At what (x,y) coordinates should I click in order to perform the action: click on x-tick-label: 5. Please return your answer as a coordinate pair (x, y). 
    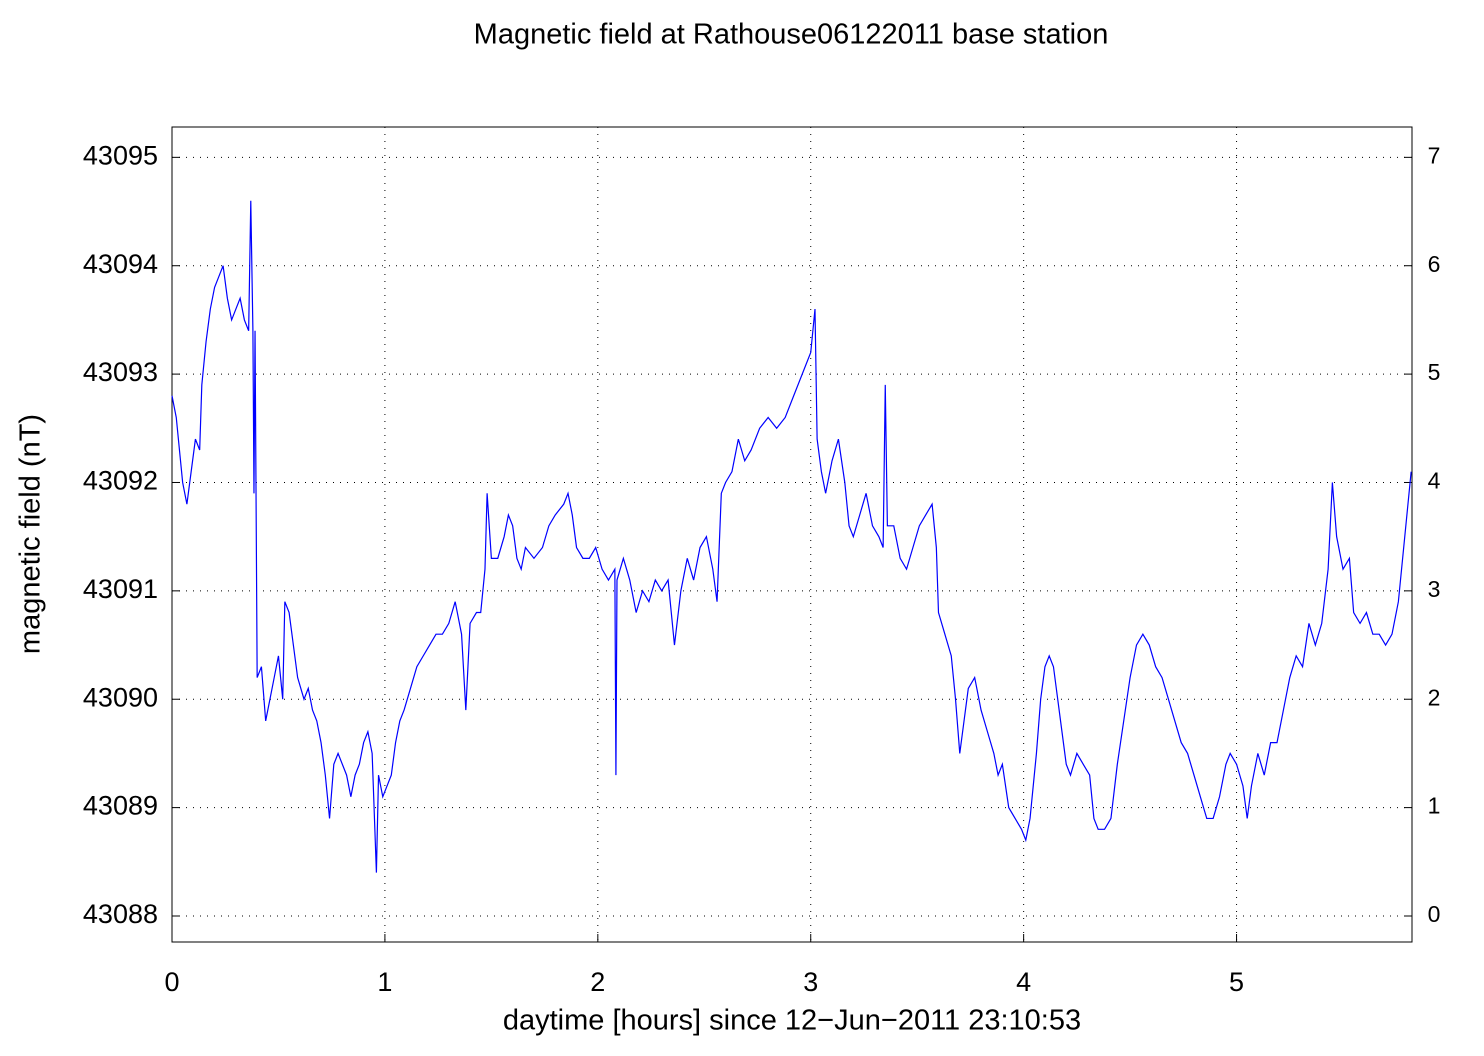
    Looking at the image, I should click on (1236, 982).